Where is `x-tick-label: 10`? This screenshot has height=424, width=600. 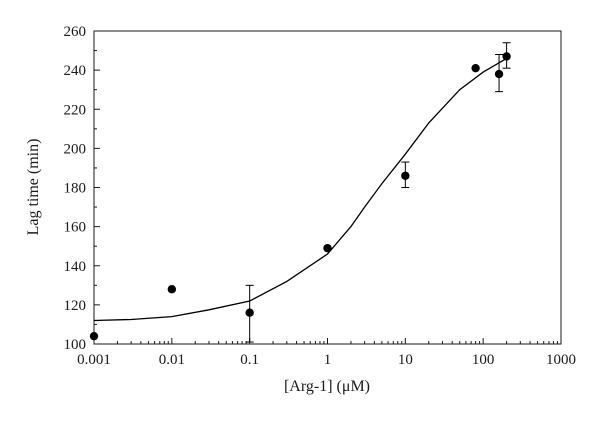 x-tick-label: 10 is located at coordinates (405, 360).